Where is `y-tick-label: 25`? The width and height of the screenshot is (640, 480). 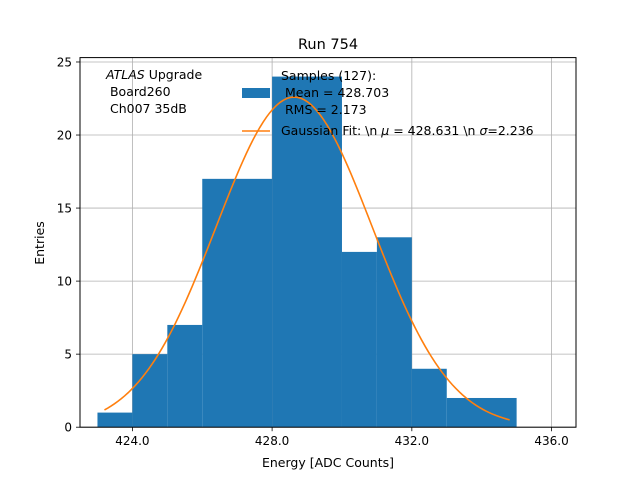
y-tick-label: 25 is located at coordinates (64, 62).